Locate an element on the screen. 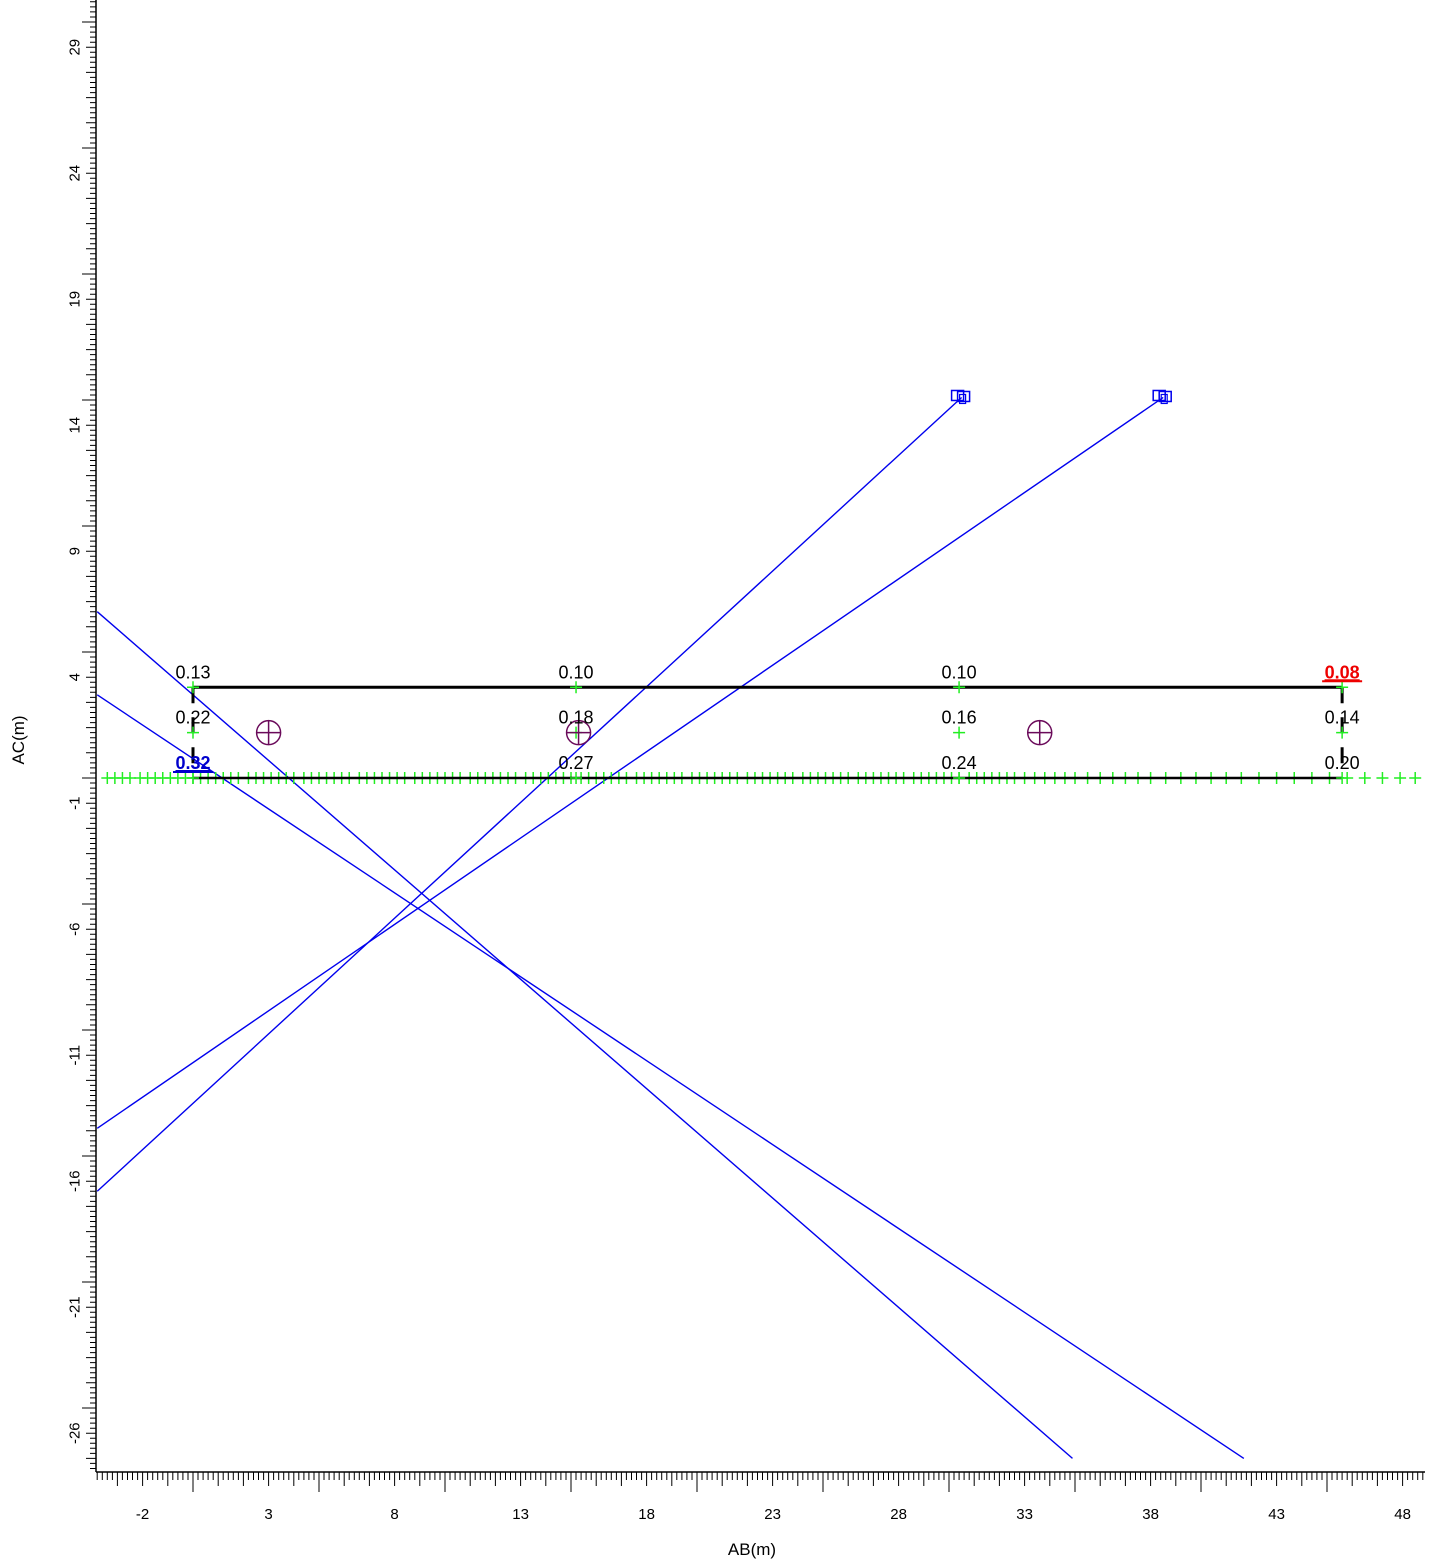 The image size is (1435, 1563). value-label: 0.18 is located at coordinates (576, 718).